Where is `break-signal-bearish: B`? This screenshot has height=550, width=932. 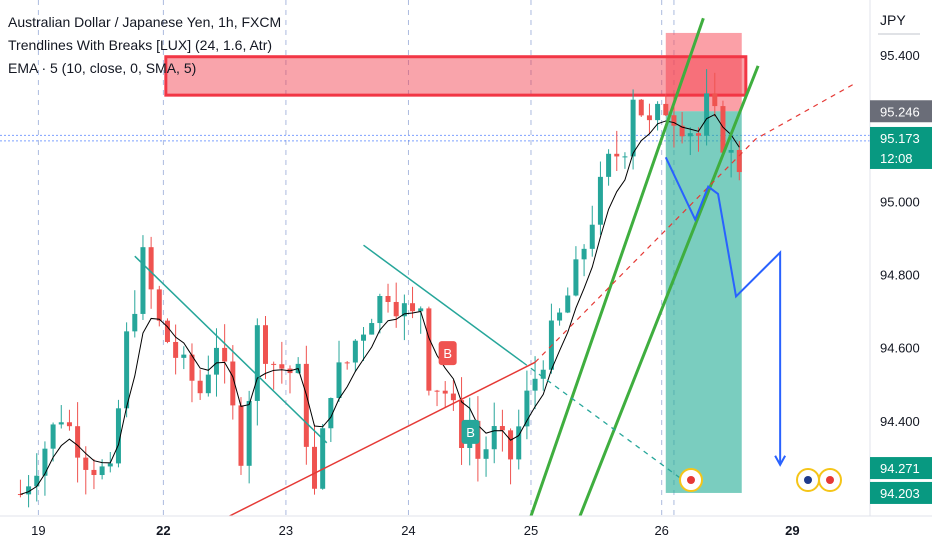 break-signal-bearish: B is located at coordinates (447, 353).